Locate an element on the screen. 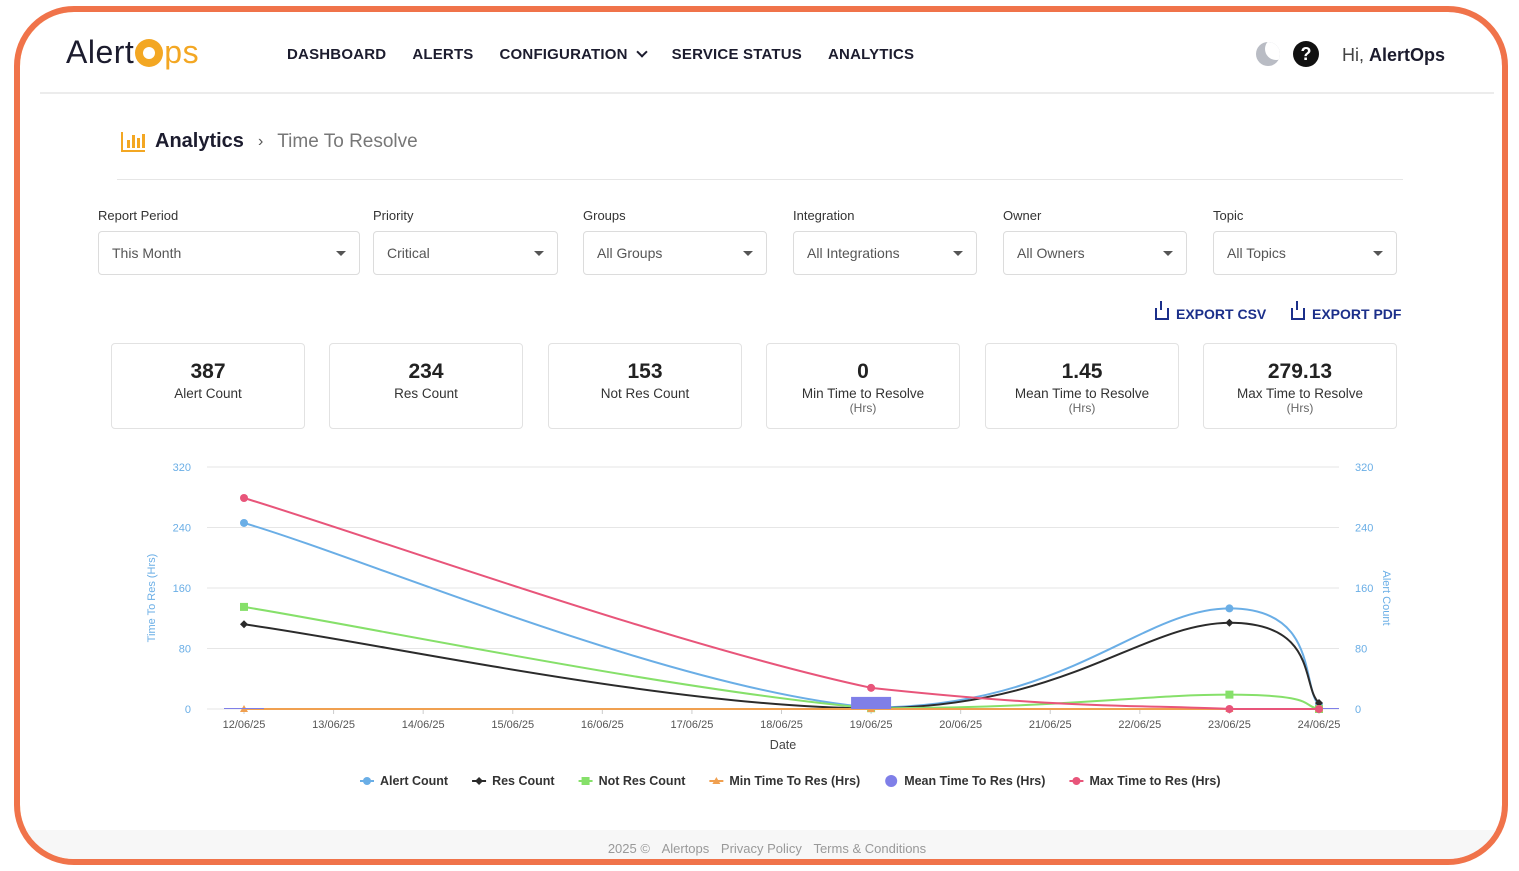 The height and width of the screenshot is (871, 1519). stat-card-res-count: 234 Res Count is located at coordinates (426, 386).